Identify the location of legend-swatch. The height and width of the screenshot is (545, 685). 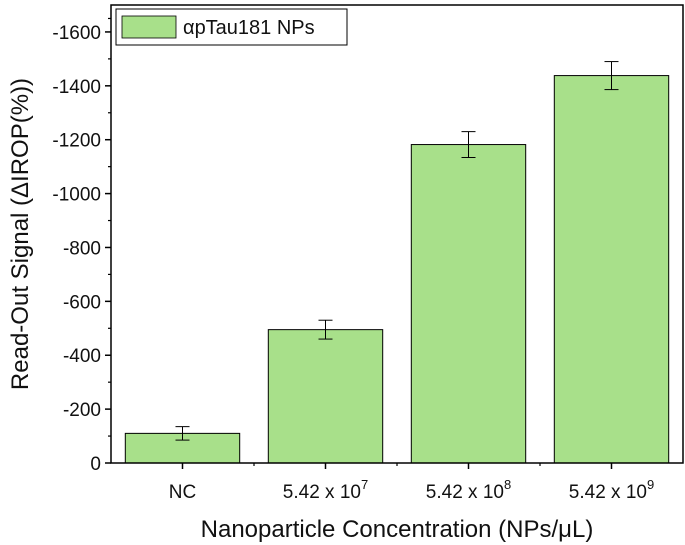
(149, 27).